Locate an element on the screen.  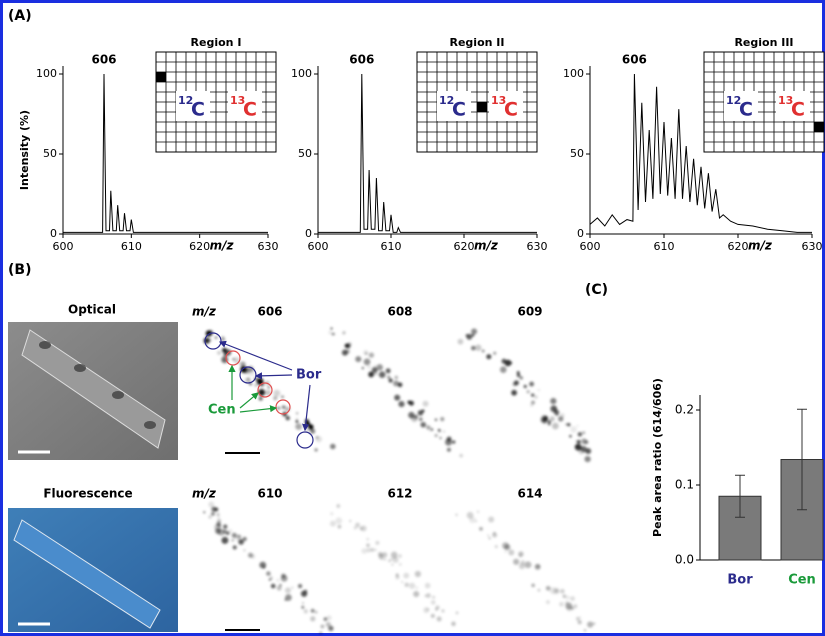
y-axis-label: Intensity (%) is located at coordinates (24, 150).